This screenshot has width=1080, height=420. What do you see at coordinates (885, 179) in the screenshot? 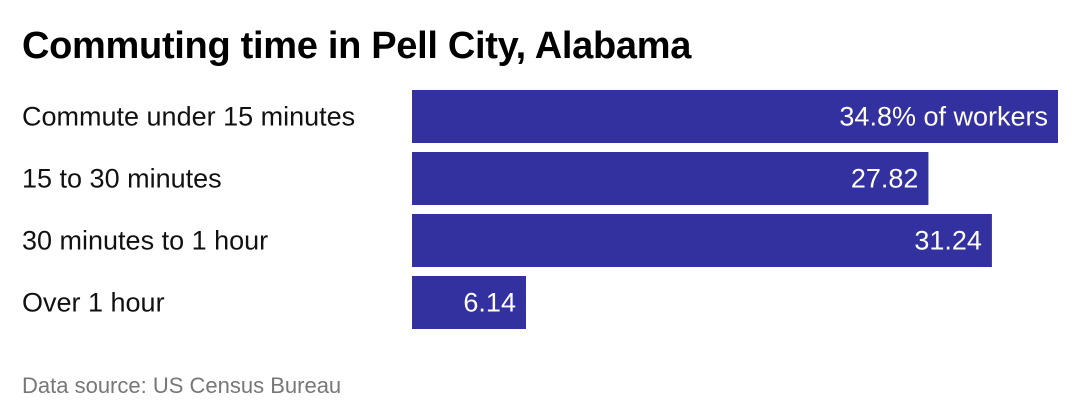
I see `bar-value-label: 27.82` at bounding box center [885, 179].